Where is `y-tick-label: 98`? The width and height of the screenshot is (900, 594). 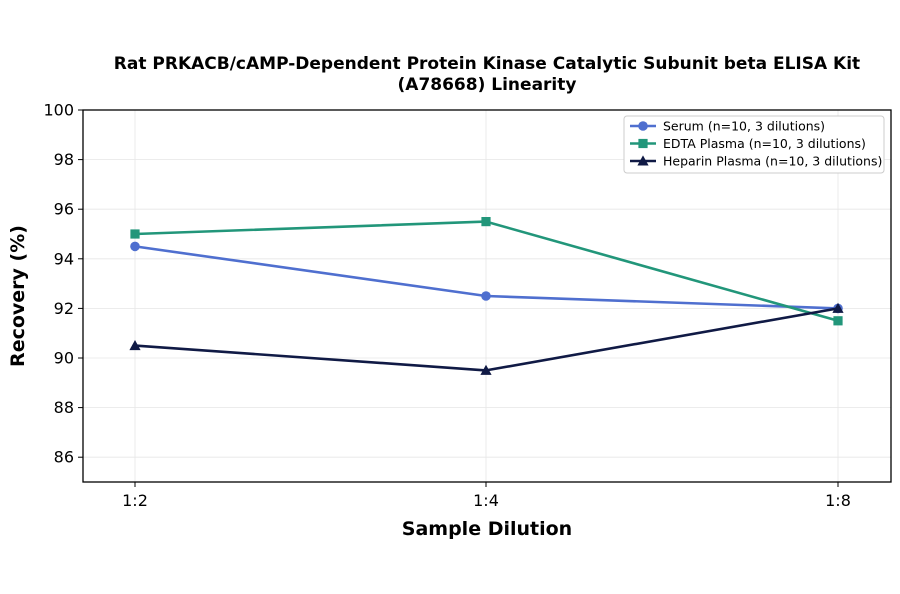
y-tick-label: 98 is located at coordinates (64, 159).